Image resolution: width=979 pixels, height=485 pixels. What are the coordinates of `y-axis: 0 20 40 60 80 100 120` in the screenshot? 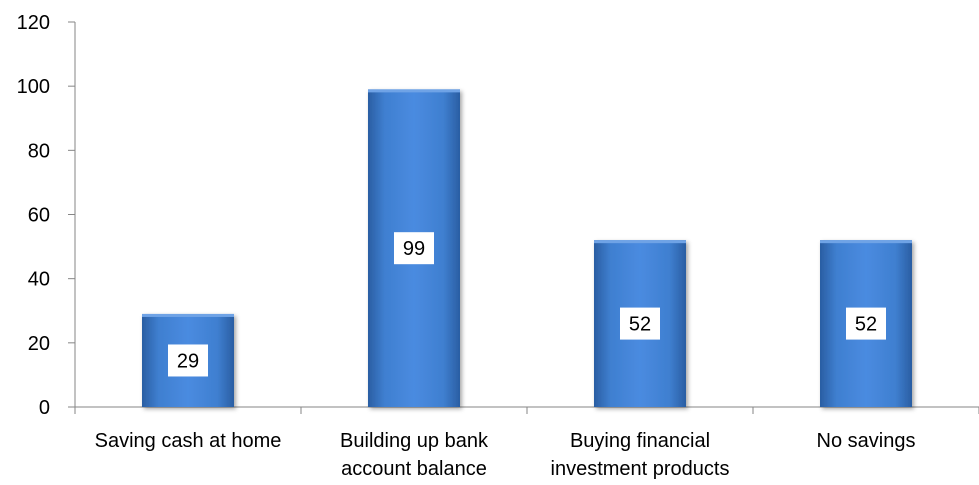 It's located at (46, 215).